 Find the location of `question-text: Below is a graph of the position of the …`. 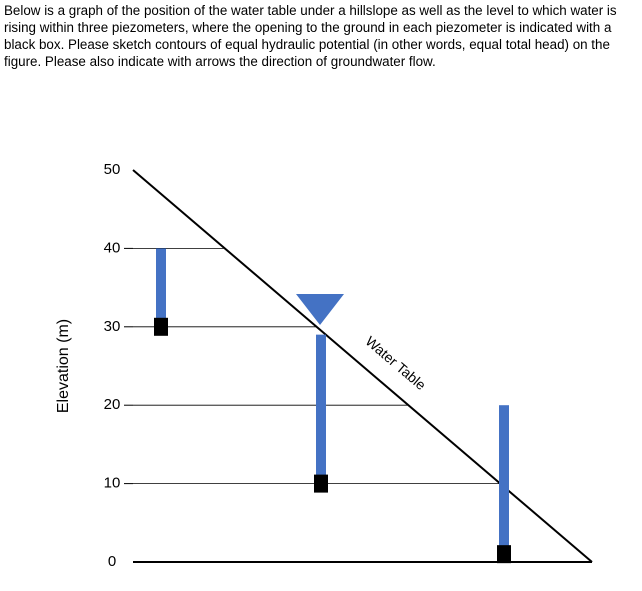

question-text: Below is a graph of the position of the … is located at coordinates (310, 36).